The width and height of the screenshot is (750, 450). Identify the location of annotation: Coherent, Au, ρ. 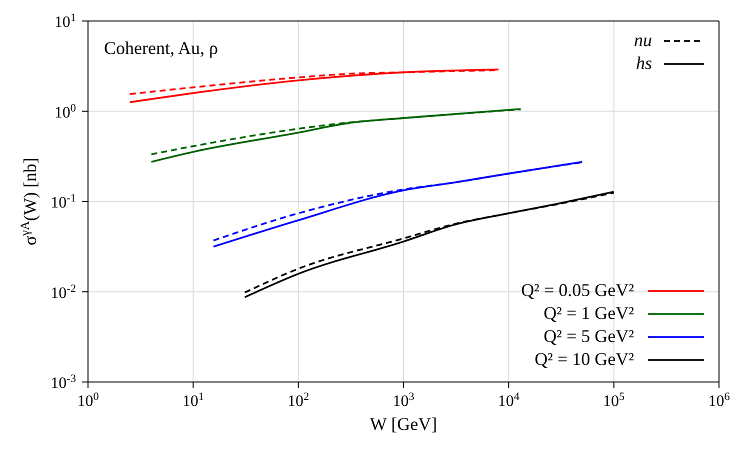
(161, 48).